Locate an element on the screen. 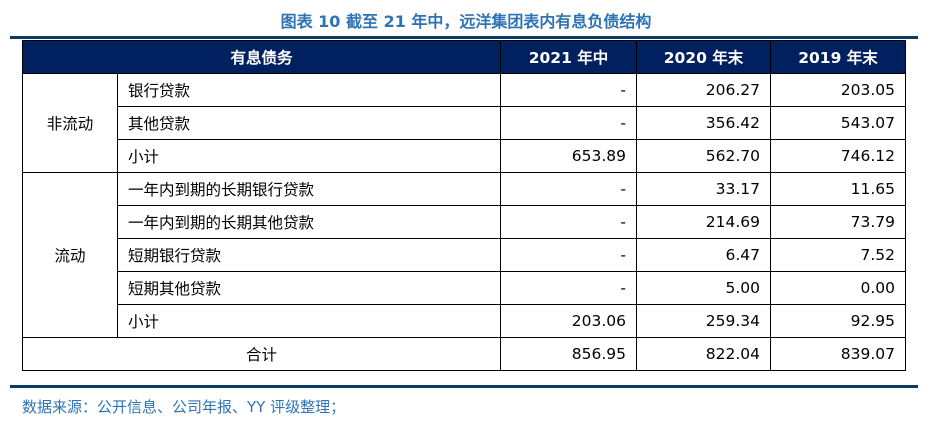 This screenshot has height=422, width=932. row-label: 一年内到期的长期其他贷款 is located at coordinates (309, 222).